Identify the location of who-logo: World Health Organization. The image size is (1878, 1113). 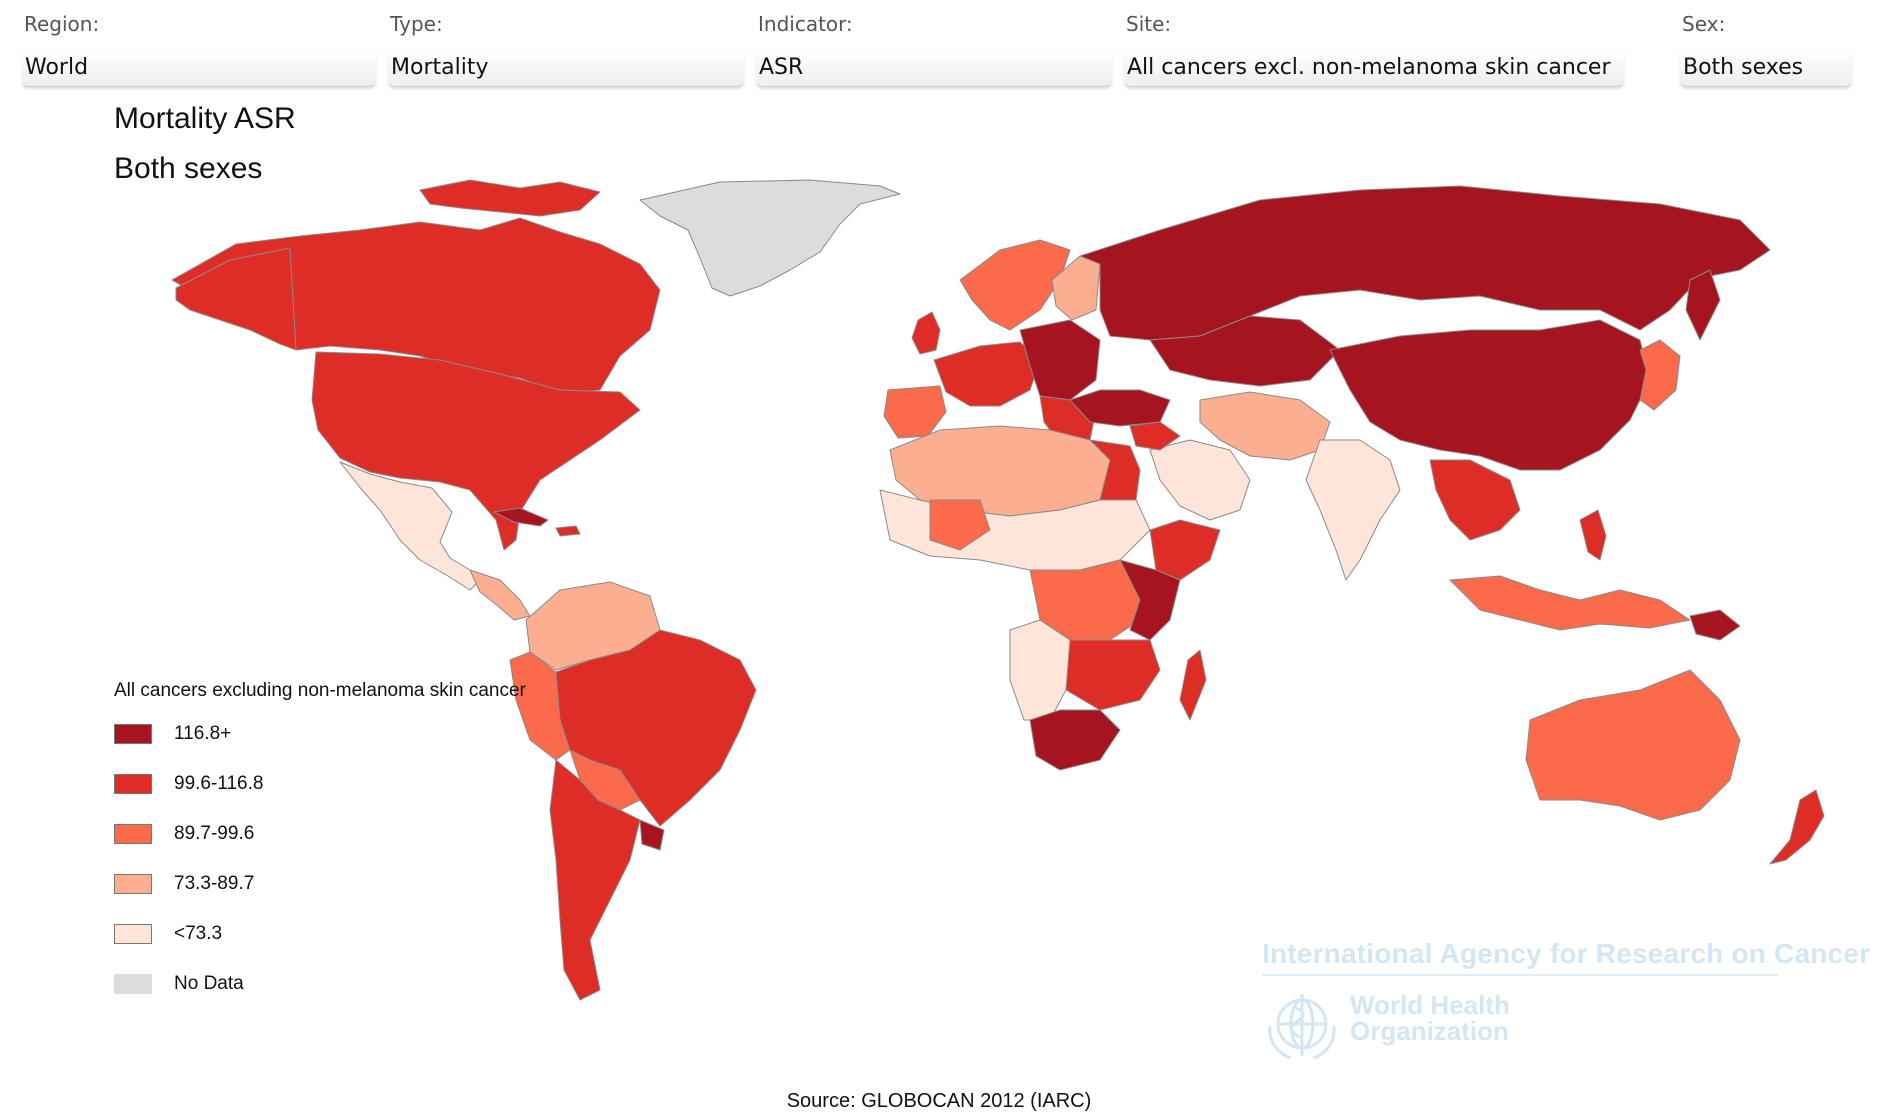
(1566, 1024).